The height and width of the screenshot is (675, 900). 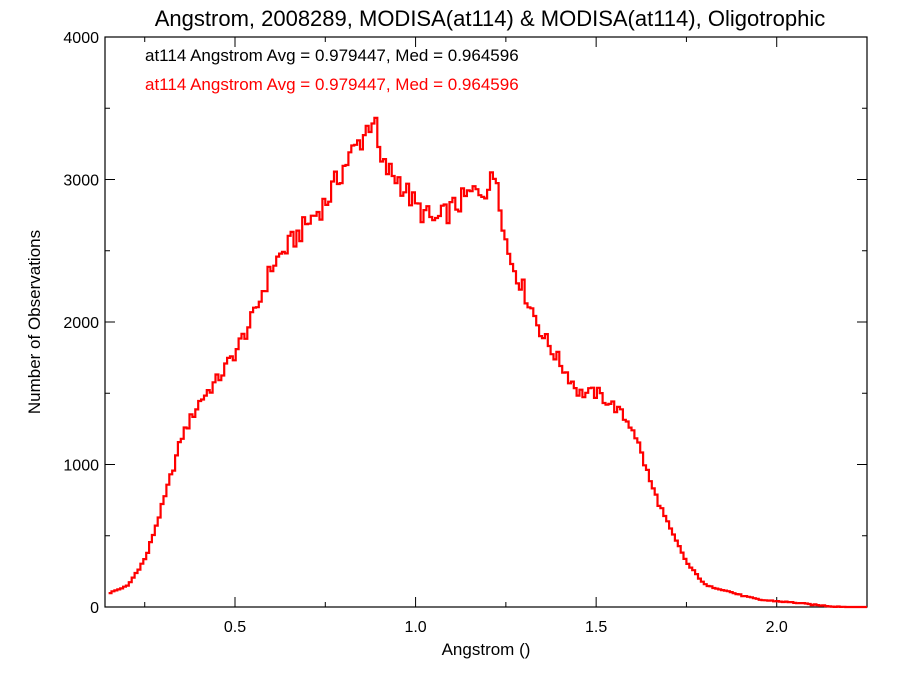 I want to click on y-tick-label: 3000, so click(x=81, y=181).